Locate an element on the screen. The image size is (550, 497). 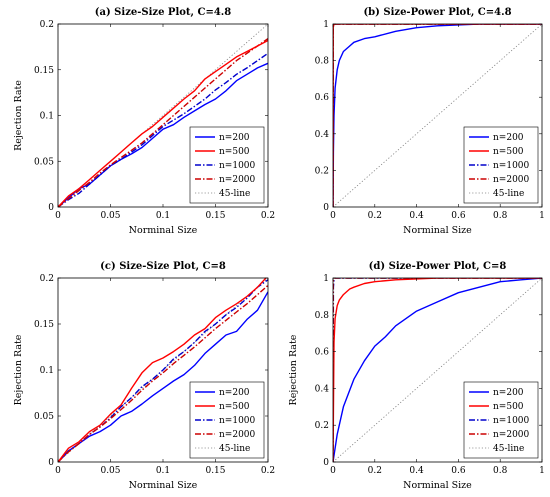
panel-title: (a) Size-Size Plot, C=4.8 is located at coordinates (163, 12).